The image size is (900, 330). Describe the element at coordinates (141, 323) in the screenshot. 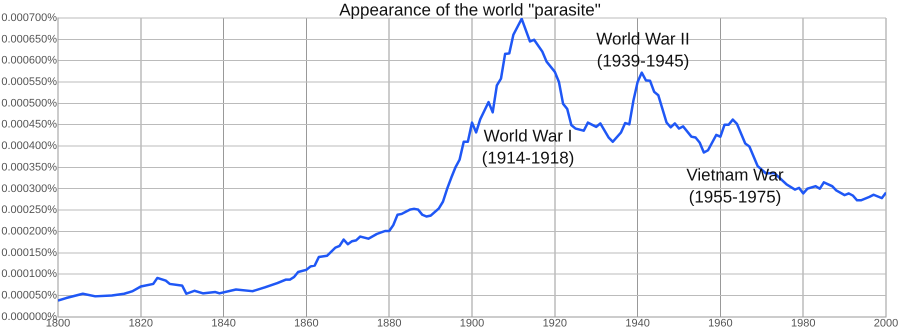

I see `x-tick-label: 1820` at that location.